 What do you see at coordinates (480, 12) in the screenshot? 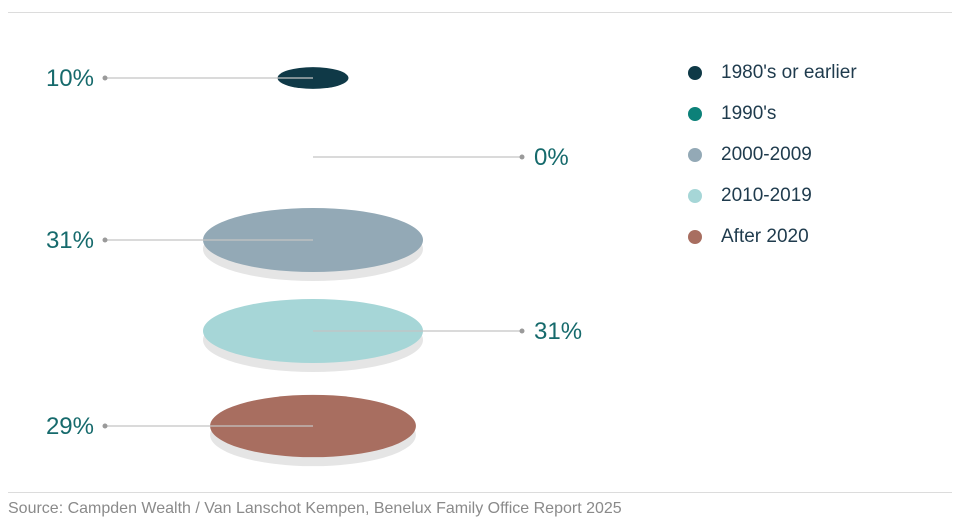
I see `top-divider` at bounding box center [480, 12].